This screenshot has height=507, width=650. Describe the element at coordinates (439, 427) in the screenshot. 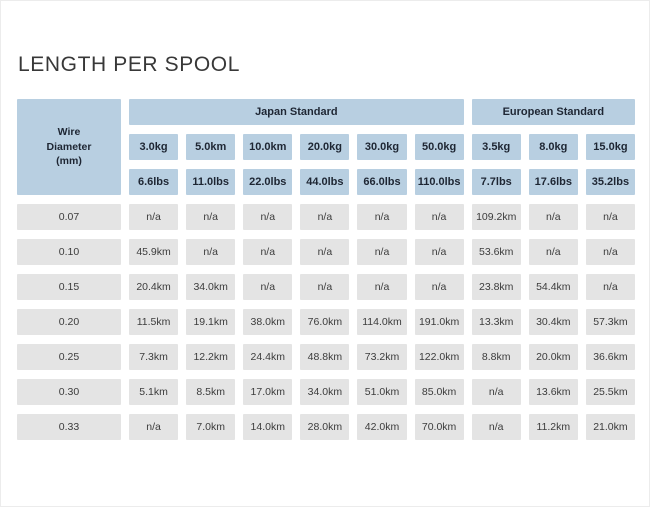

I see `length-value-cell: 70.0km` at that location.